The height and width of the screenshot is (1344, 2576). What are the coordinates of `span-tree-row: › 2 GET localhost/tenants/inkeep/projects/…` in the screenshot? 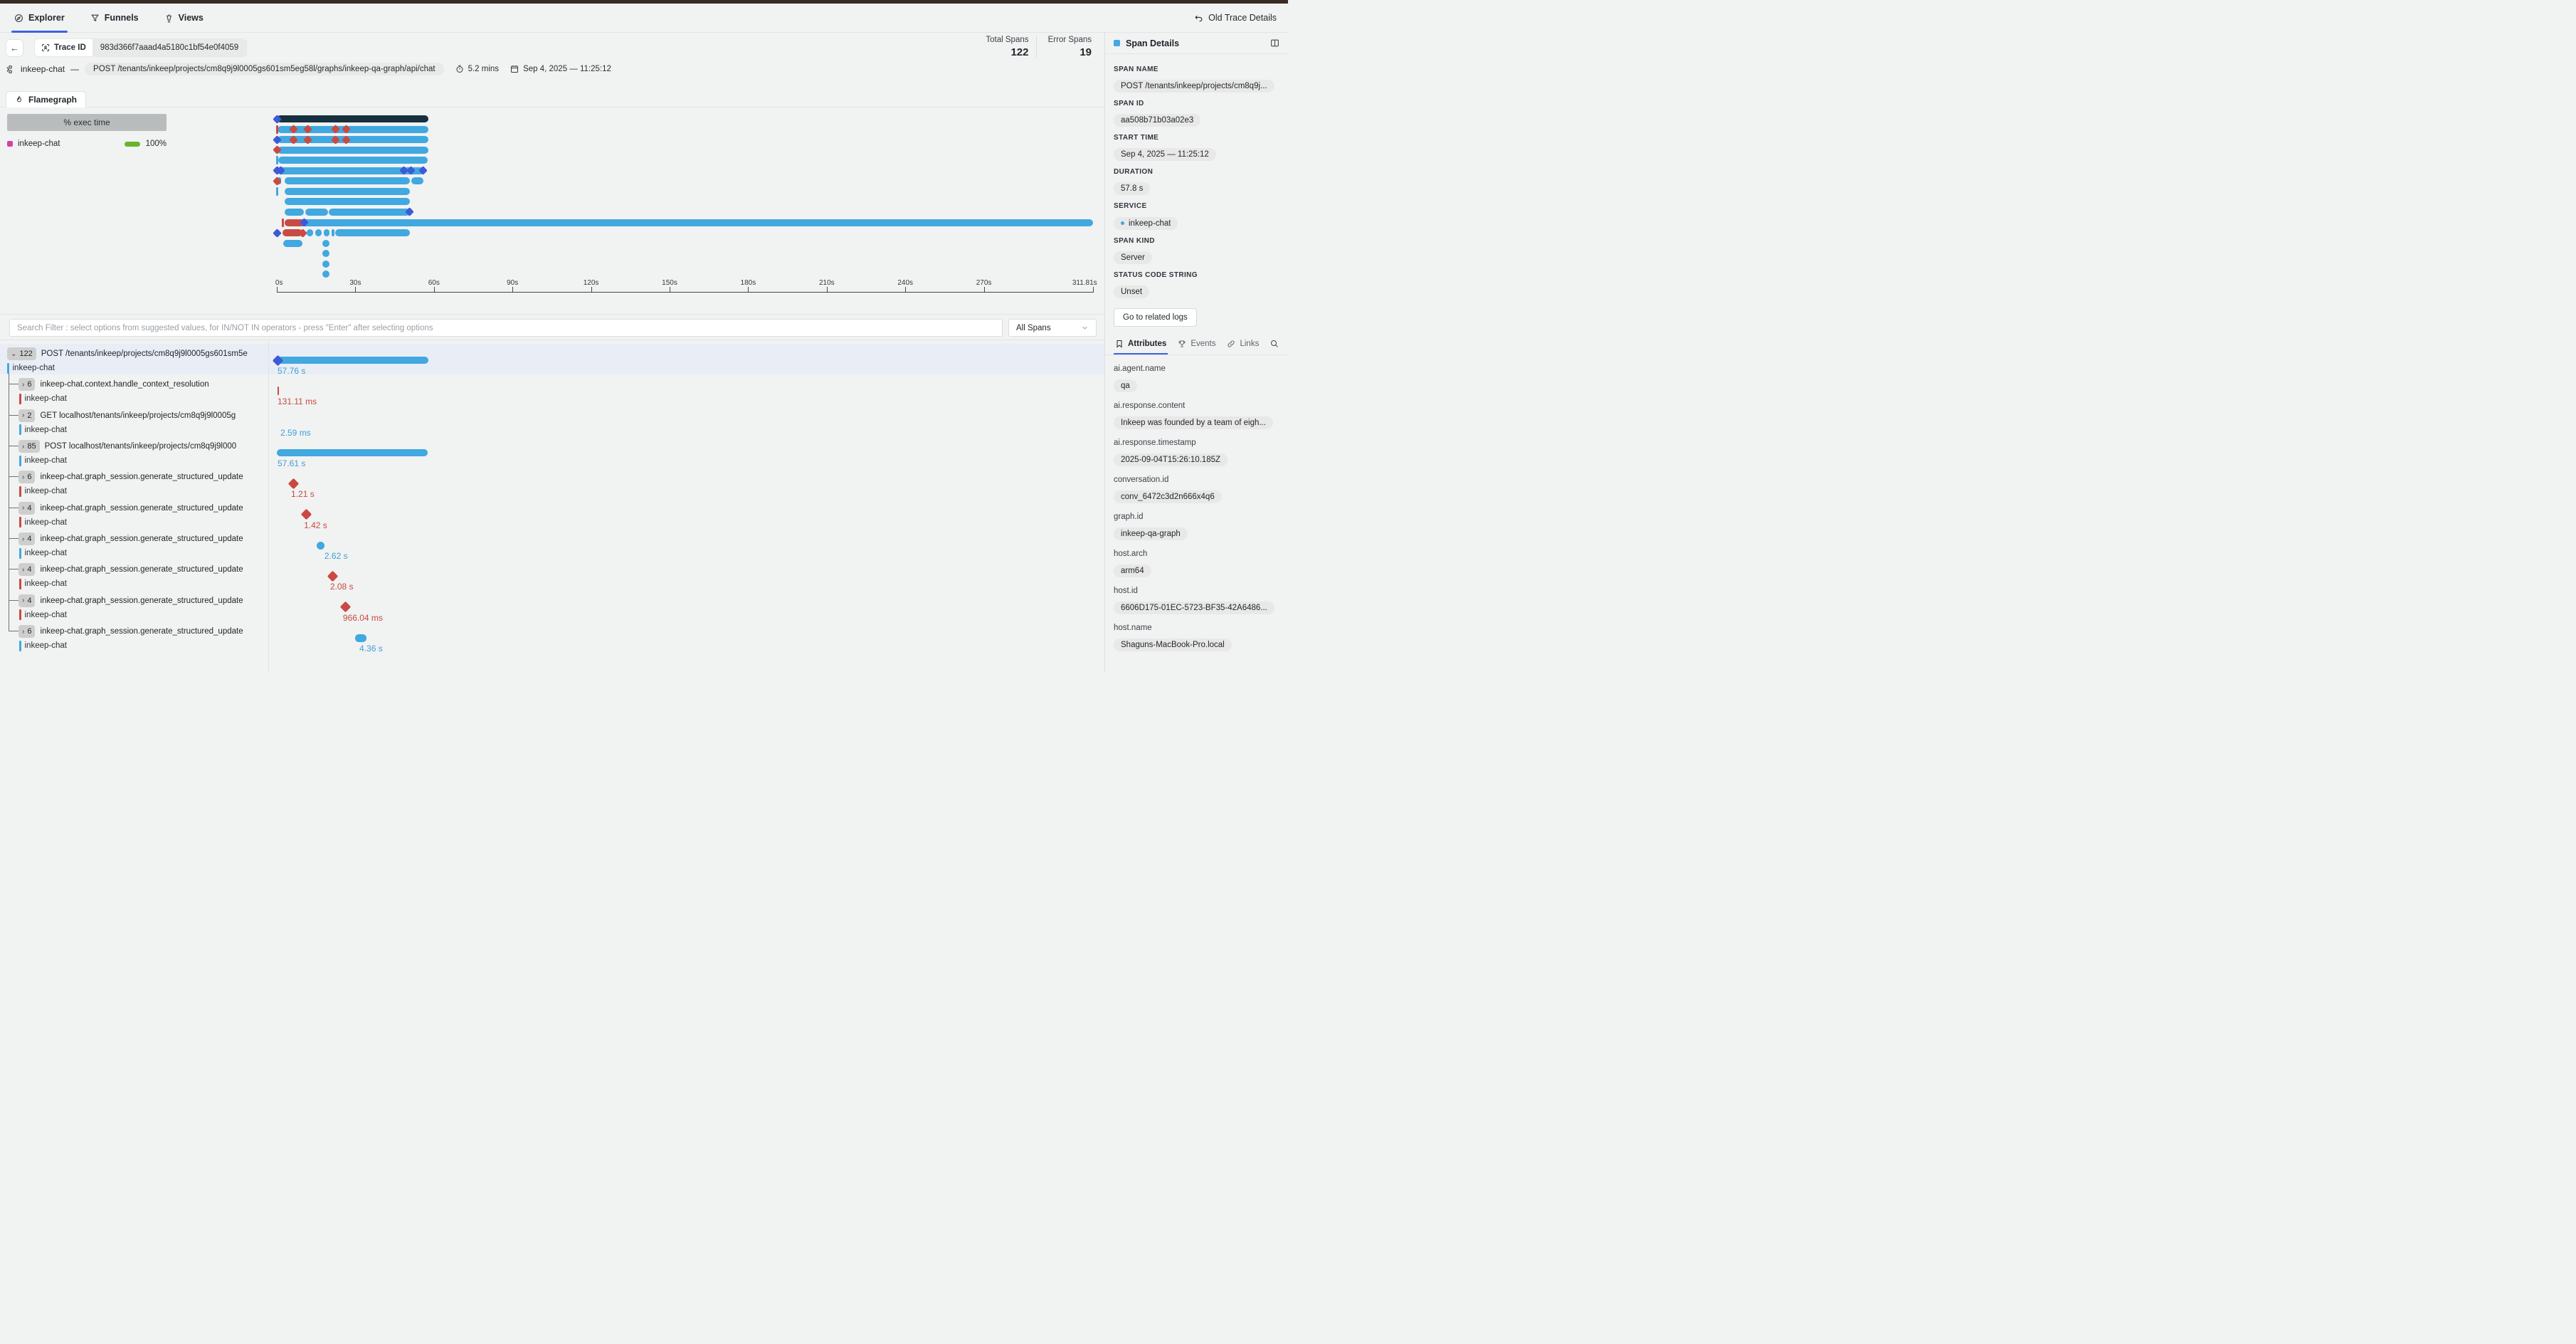 It's located at (142, 416).